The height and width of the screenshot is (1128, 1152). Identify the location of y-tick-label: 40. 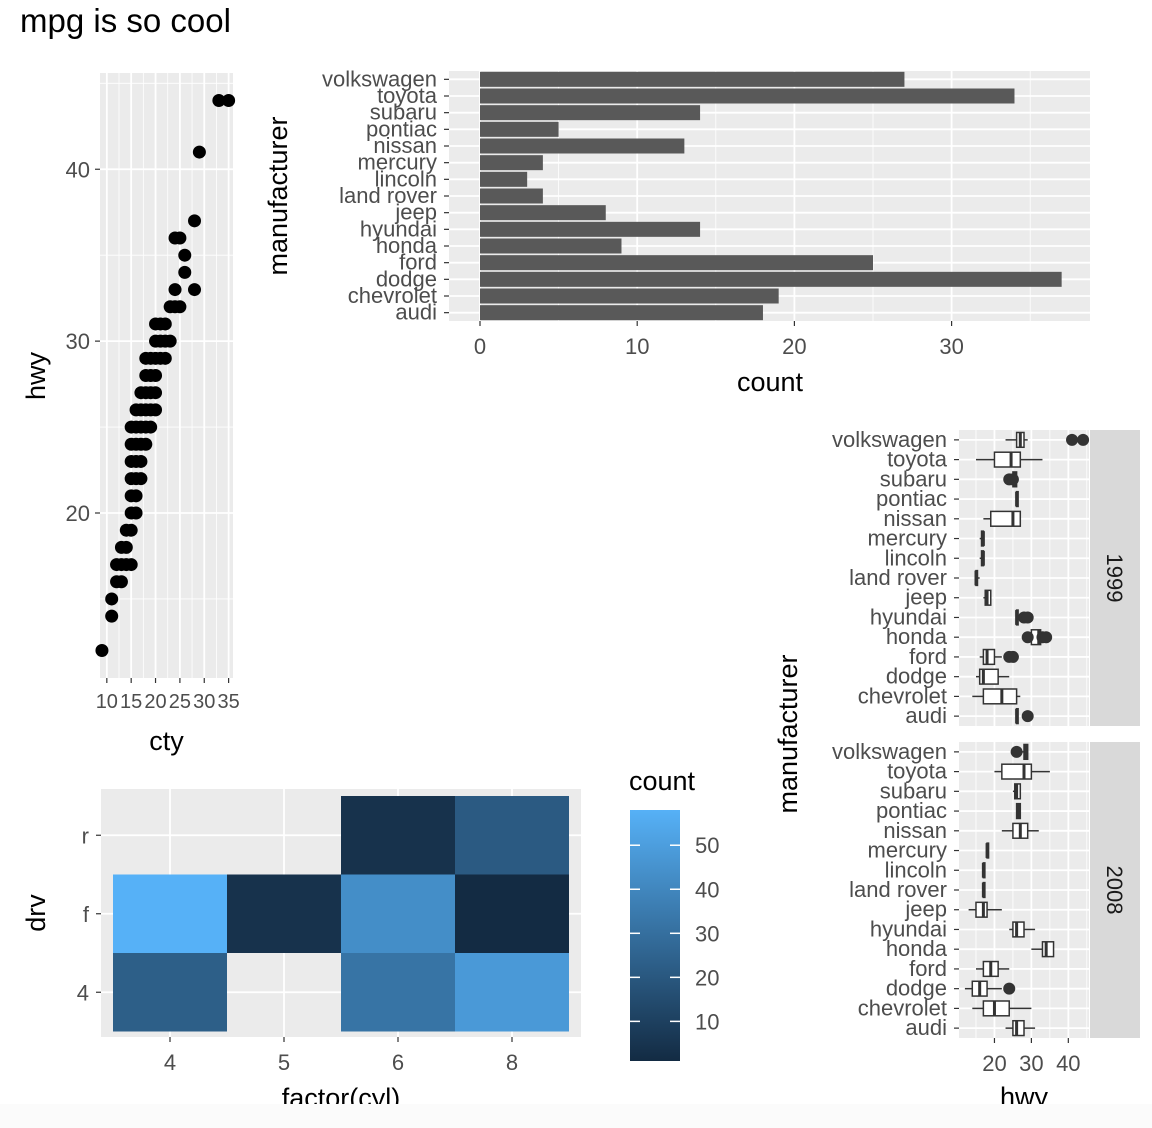
(78, 169).